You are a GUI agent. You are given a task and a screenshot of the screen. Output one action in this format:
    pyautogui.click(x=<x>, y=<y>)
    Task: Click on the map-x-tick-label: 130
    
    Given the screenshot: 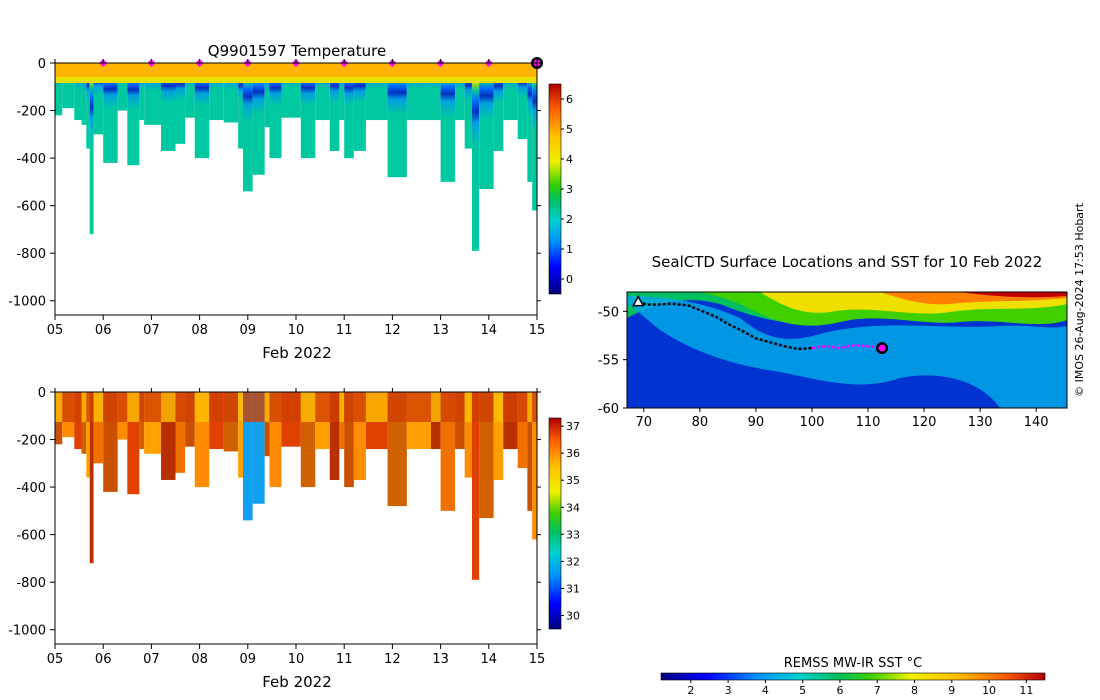 What is the action you would take?
    pyautogui.click(x=980, y=422)
    